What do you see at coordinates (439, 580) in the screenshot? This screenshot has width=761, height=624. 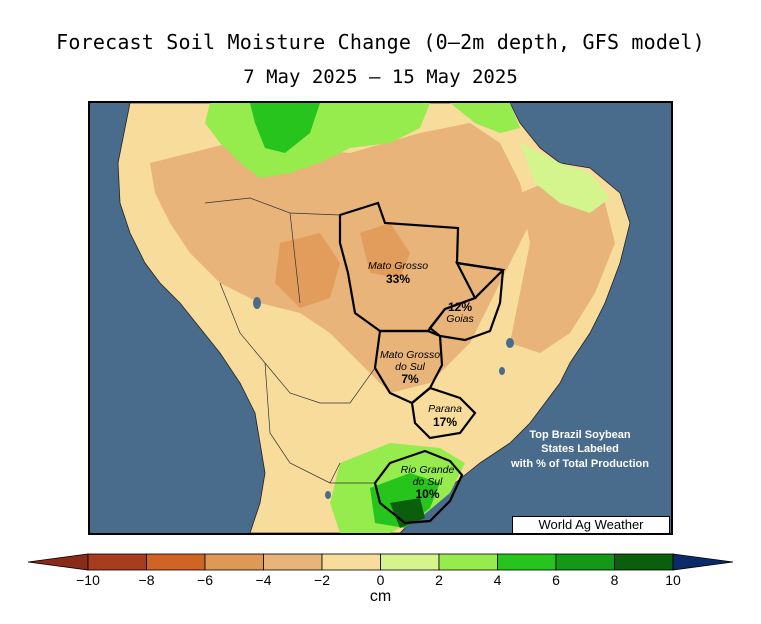 I see `colorbar-tick-label: 2` at bounding box center [439, 580].